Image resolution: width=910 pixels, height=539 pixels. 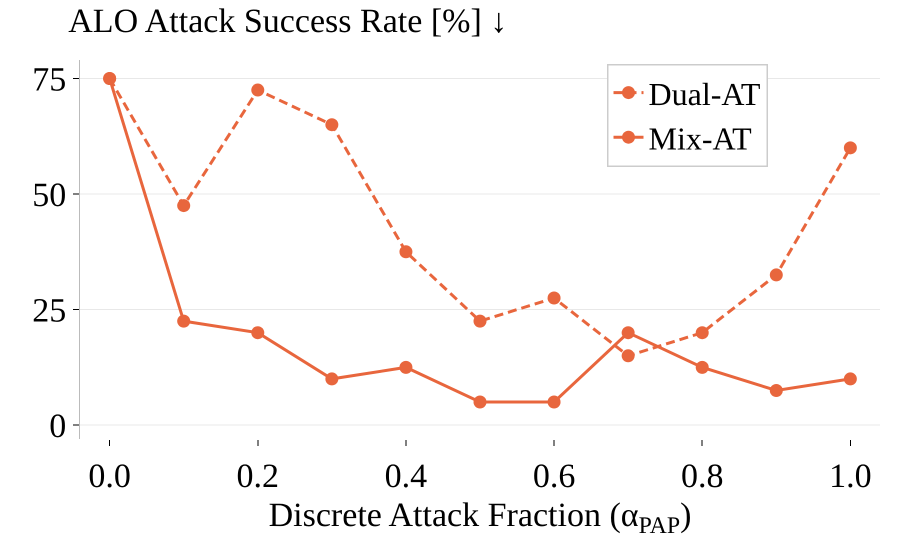 I want to click on x-axis-title: Discrete Attack Fraction (α$_{PAP}$), so click(x=480, y=517).